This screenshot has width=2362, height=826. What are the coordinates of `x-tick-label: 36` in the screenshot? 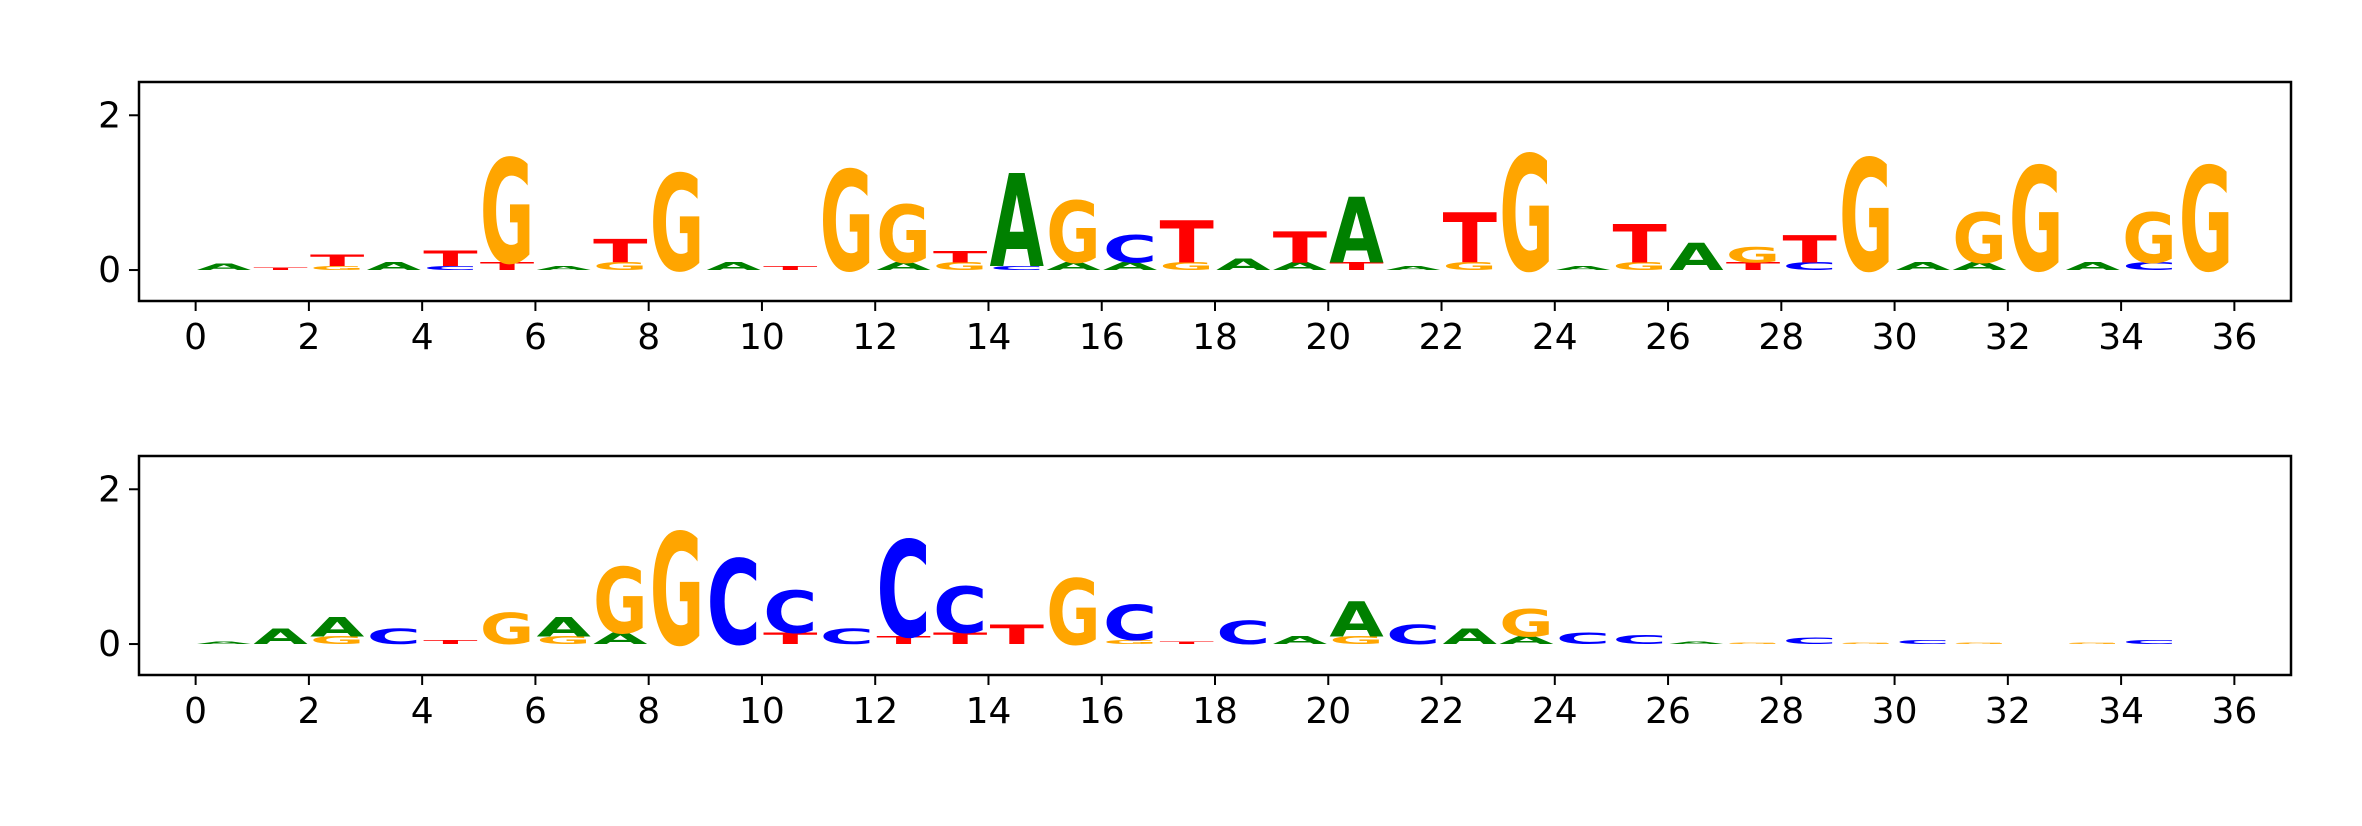 It's located at (2234, 337).